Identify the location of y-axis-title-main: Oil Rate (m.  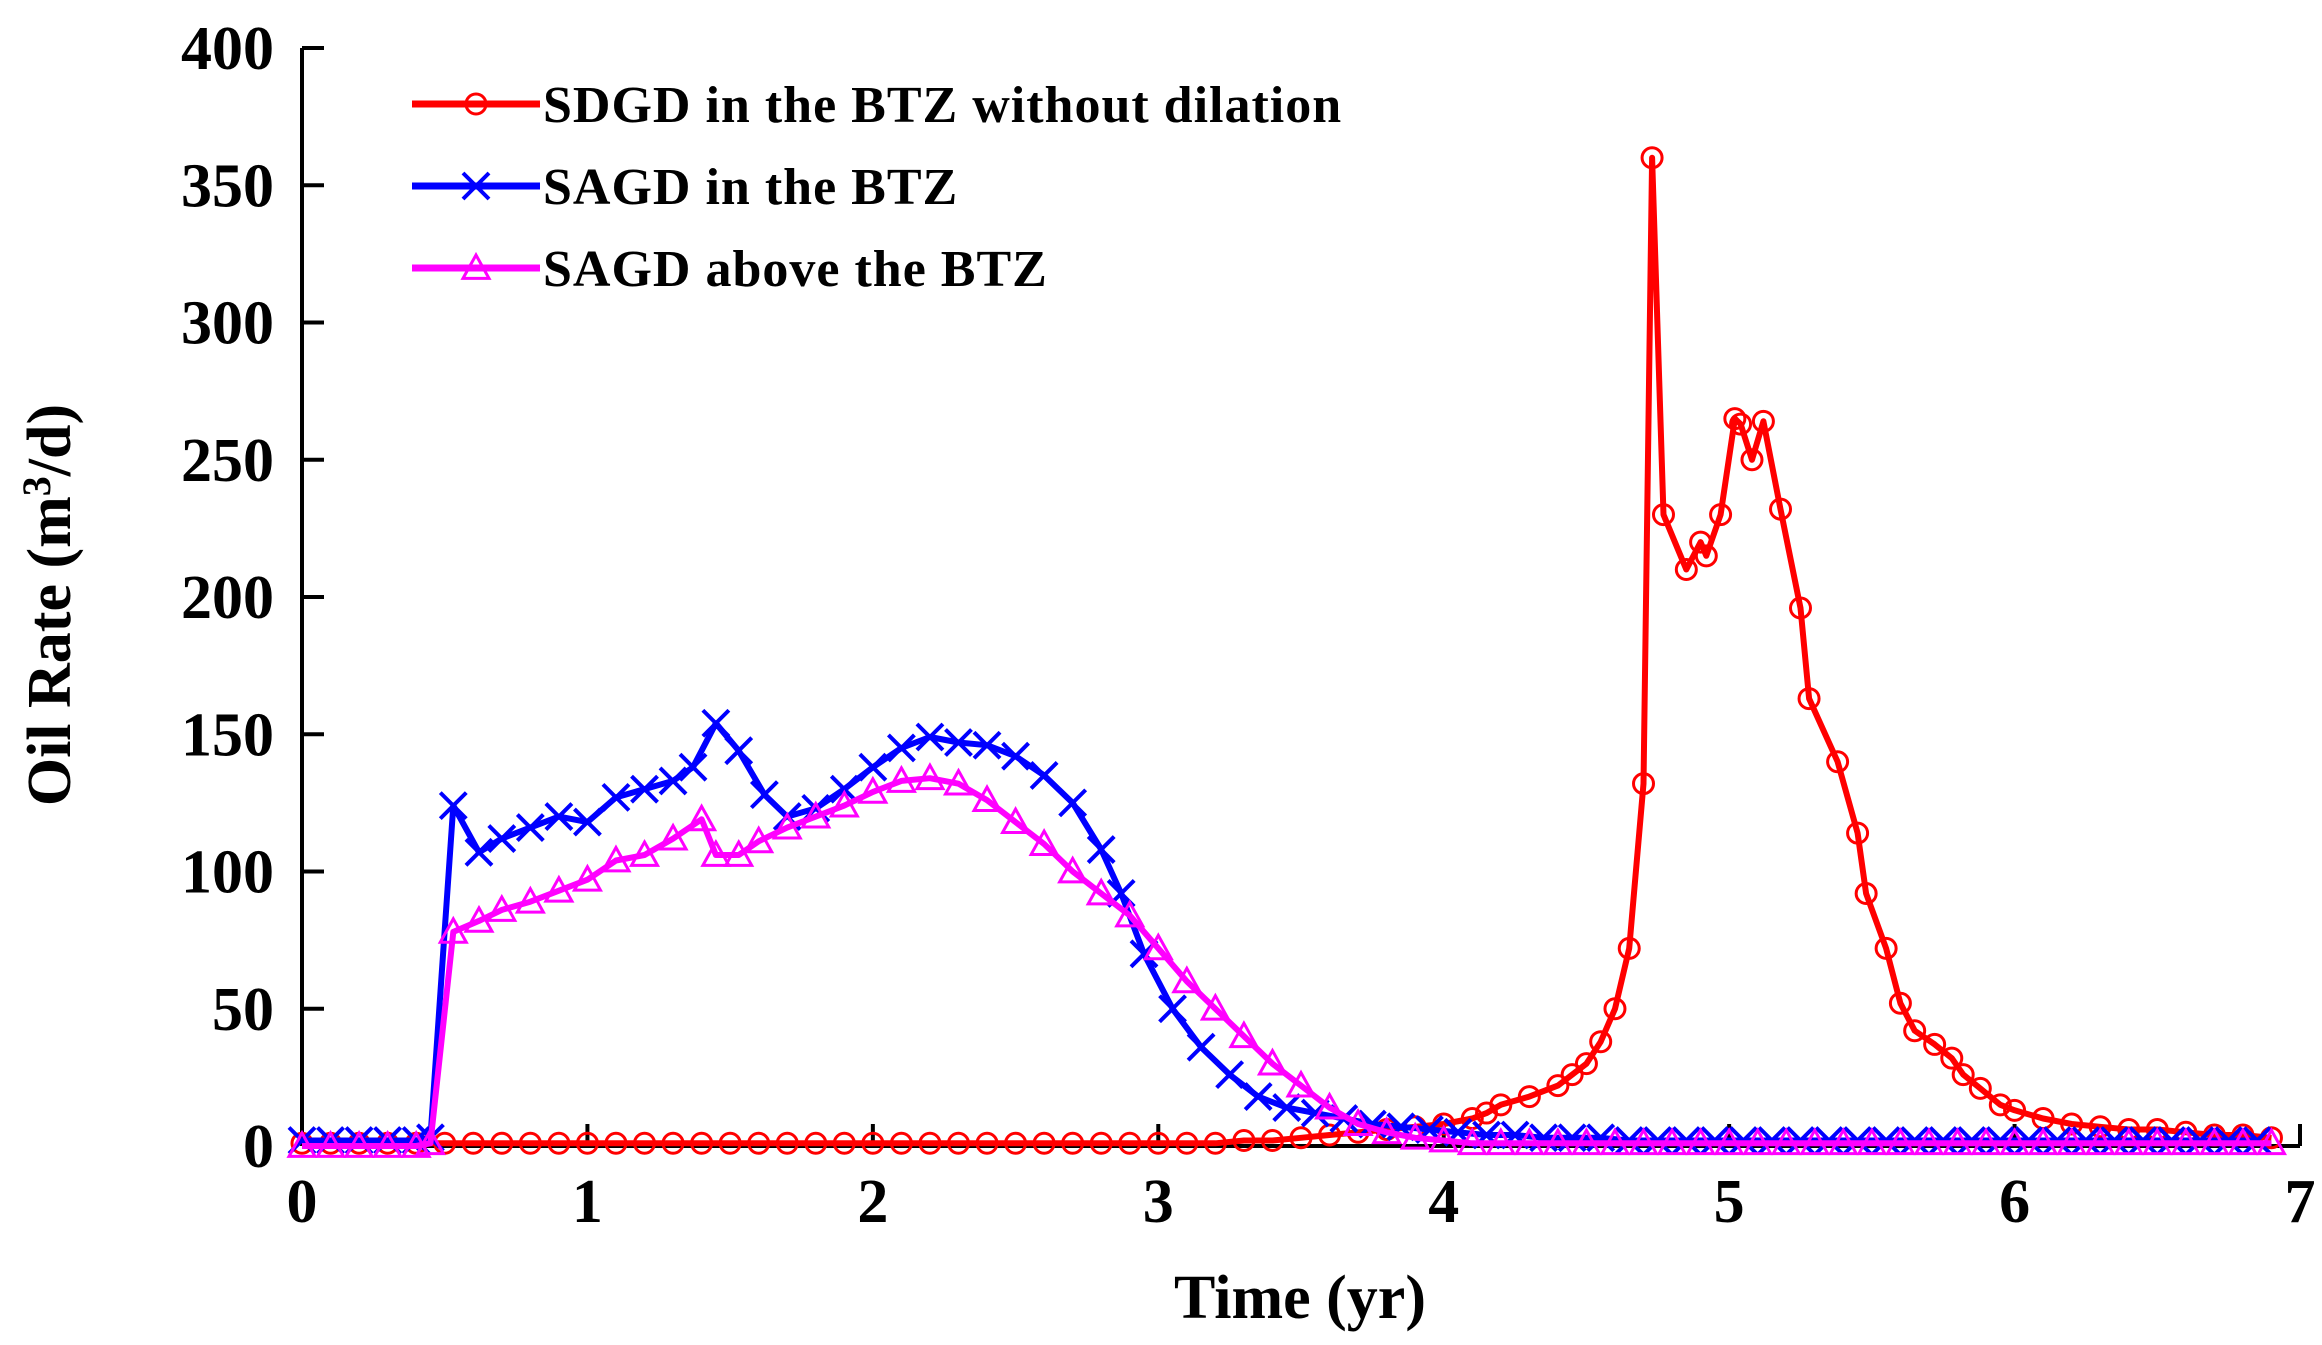
(50, 651).